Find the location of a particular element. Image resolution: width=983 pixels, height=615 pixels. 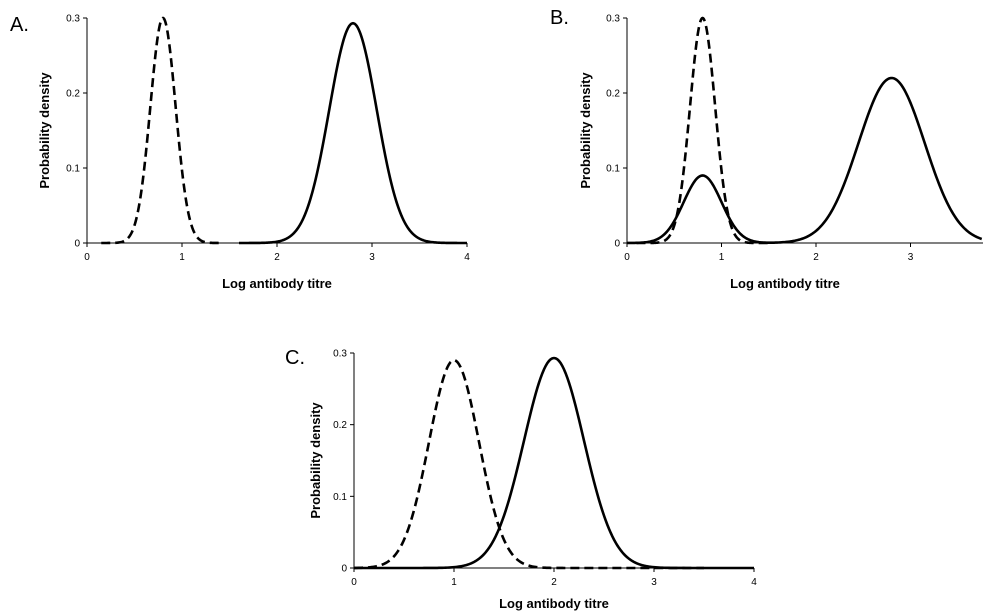

panel-c-letter: C. is located at coordinates (295, 358).